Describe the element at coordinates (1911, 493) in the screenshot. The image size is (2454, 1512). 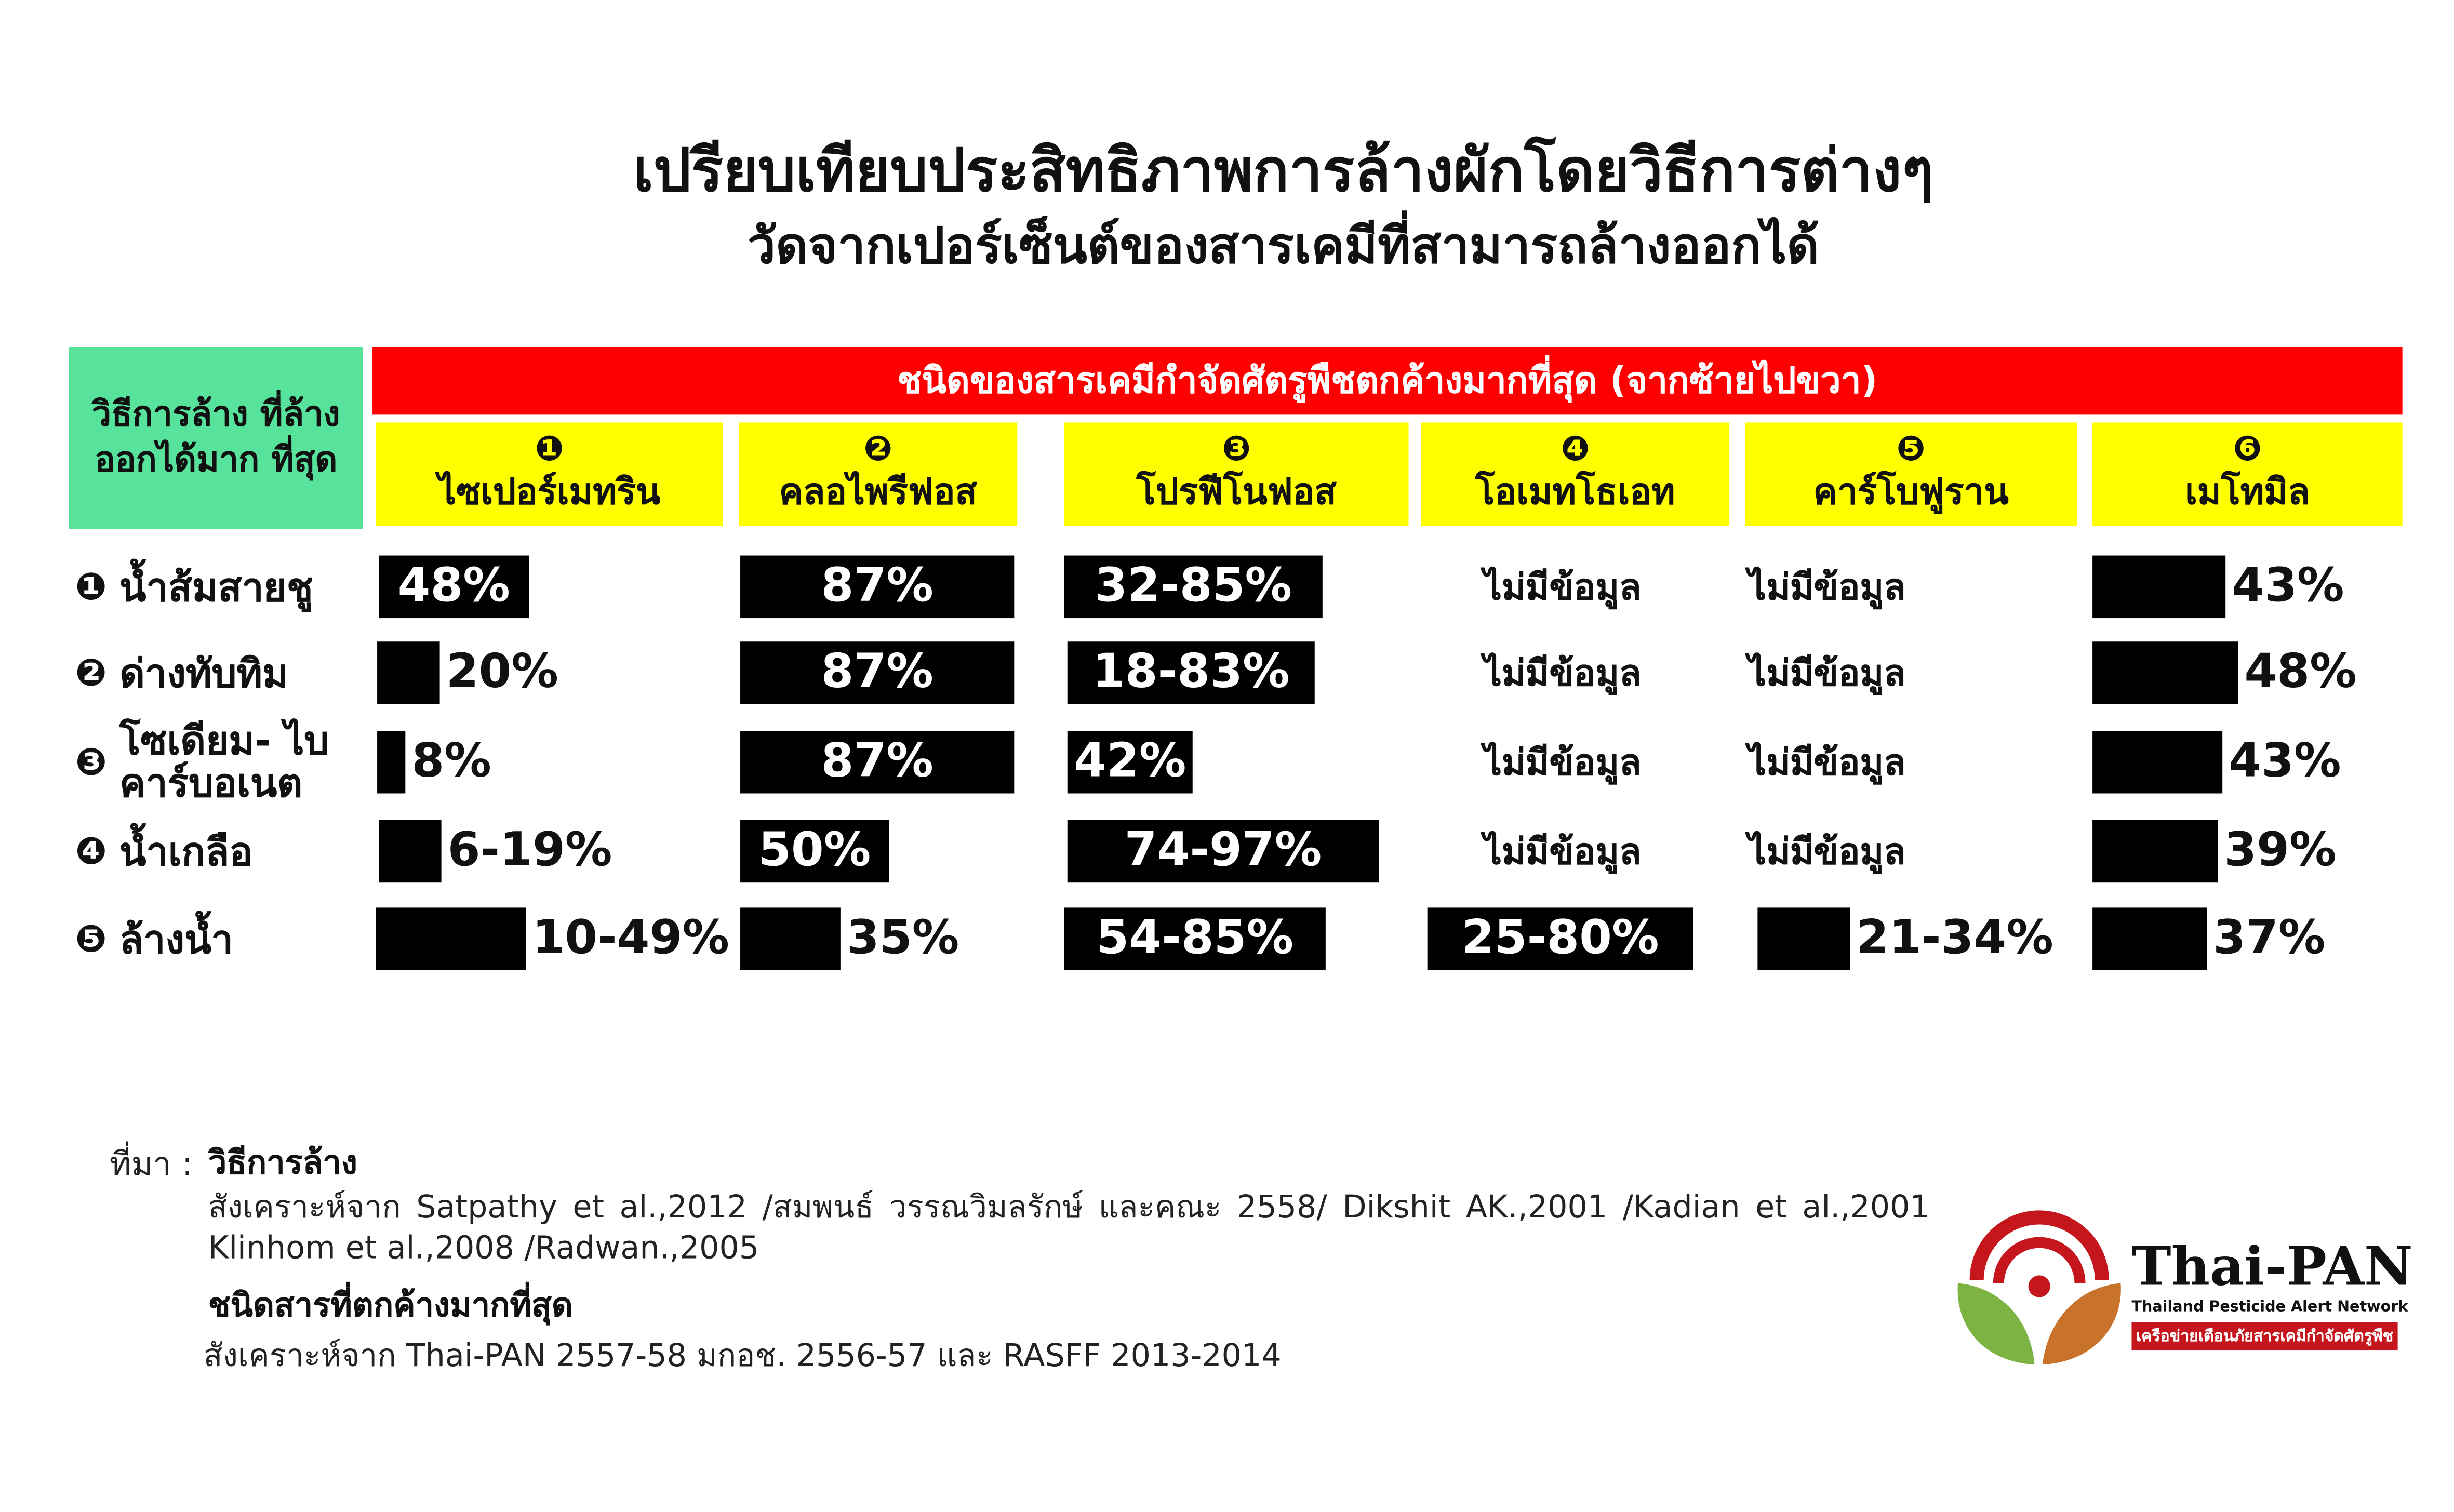
I see `column-name: คาร์โบฟูราน` at that location.